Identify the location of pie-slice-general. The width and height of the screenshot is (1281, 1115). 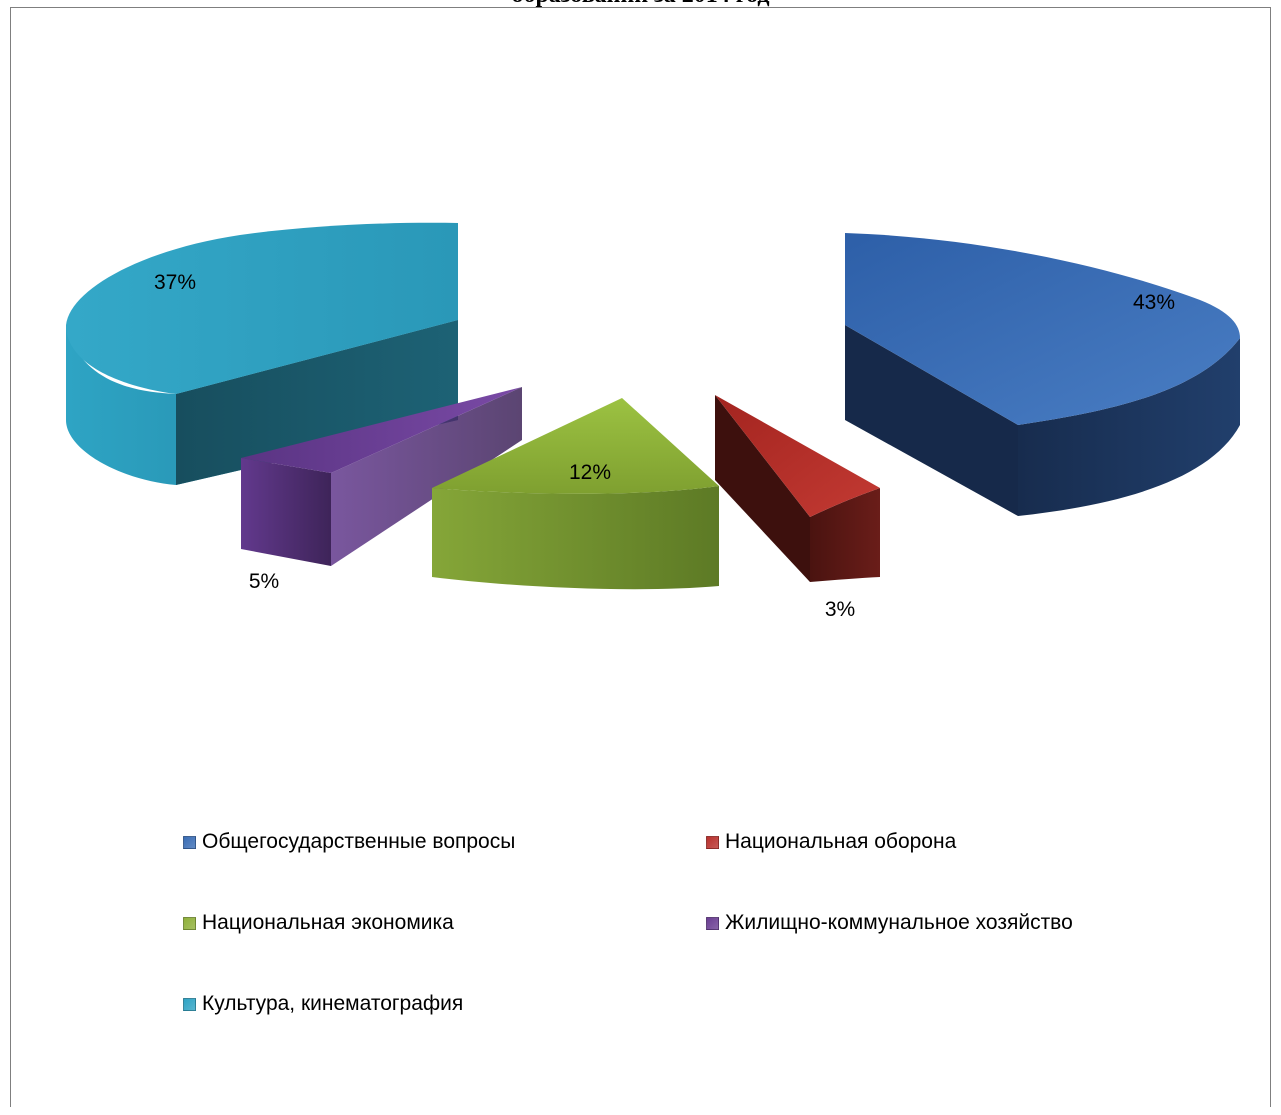
(1042, 374).